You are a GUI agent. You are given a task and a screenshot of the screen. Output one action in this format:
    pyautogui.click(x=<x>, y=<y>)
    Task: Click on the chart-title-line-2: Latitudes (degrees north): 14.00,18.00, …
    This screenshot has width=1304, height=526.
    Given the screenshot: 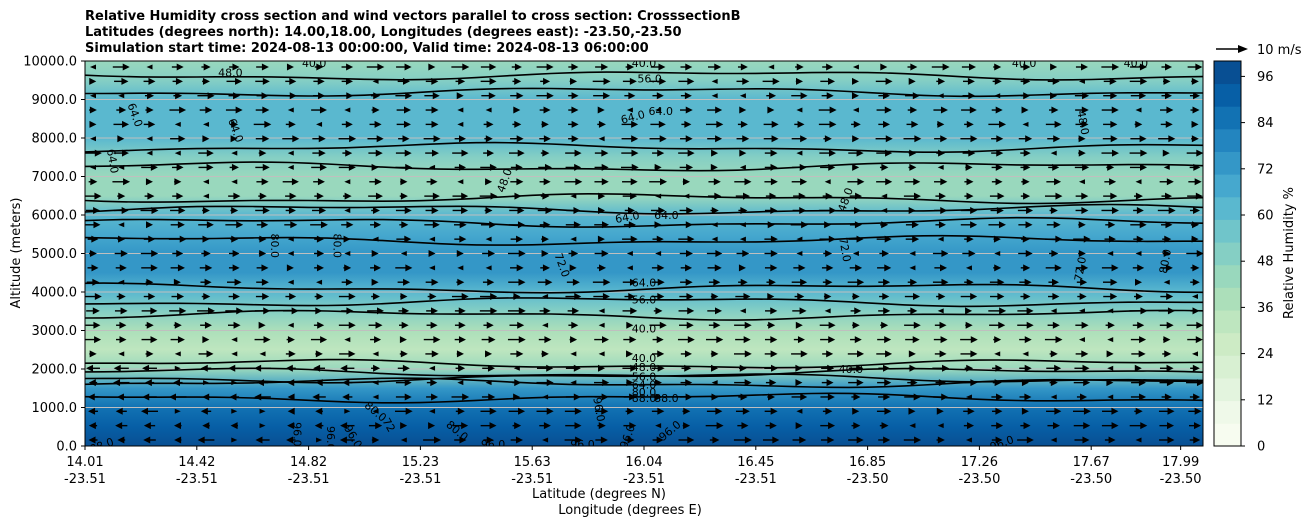 What is the action you would take?
    pyautogui.click(x=383, y=32)
    